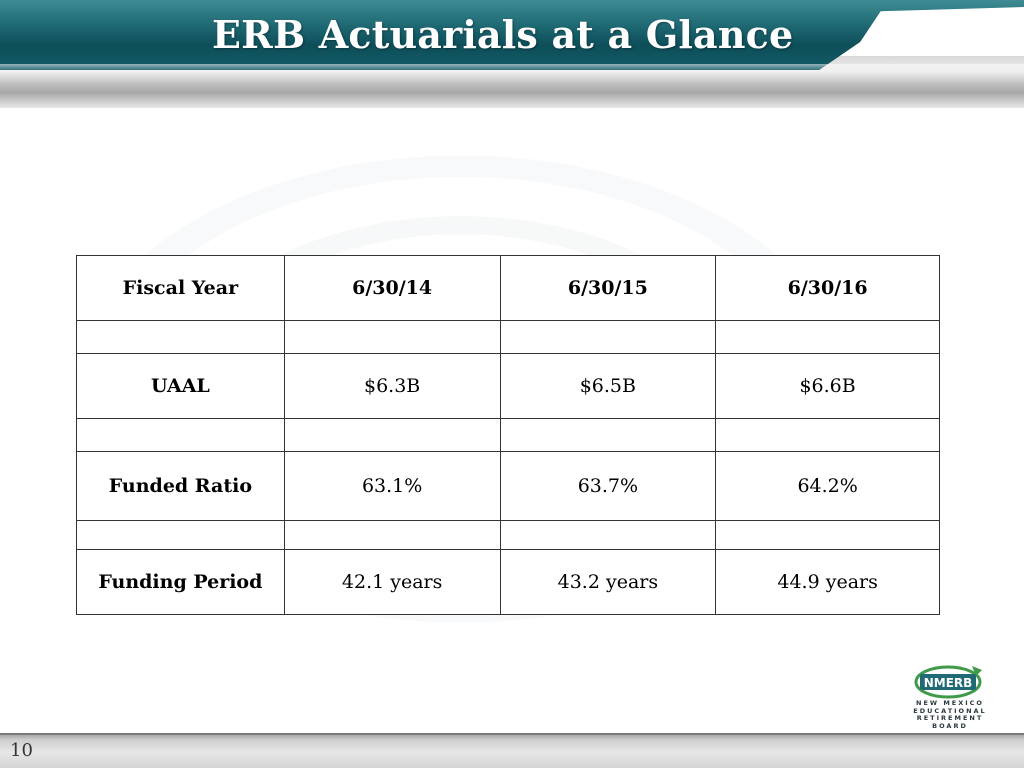  What do you see at coordinates (180, 288) in the screenshot?
I see `header-cell-fiscal-year: Fiscal Year` at bounding box center [180, 288].